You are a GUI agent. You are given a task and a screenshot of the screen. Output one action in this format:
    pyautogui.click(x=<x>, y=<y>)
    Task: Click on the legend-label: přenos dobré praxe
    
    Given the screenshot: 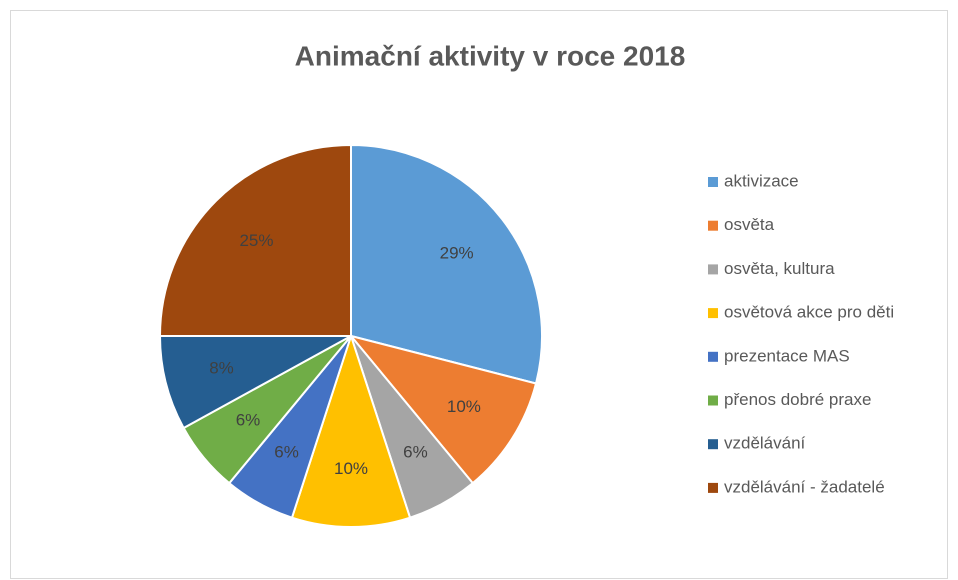 What is the action you would take?
    pyautogui.click(x=797, y=399)
    